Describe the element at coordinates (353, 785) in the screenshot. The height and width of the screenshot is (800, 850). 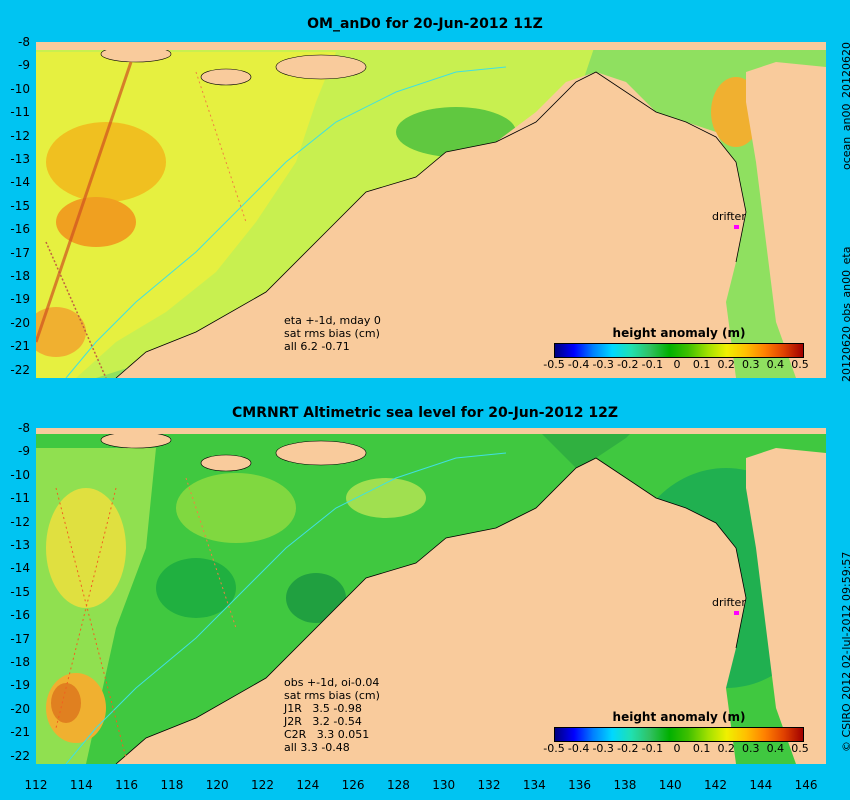
I see `x-tick-label: 126` at that location.